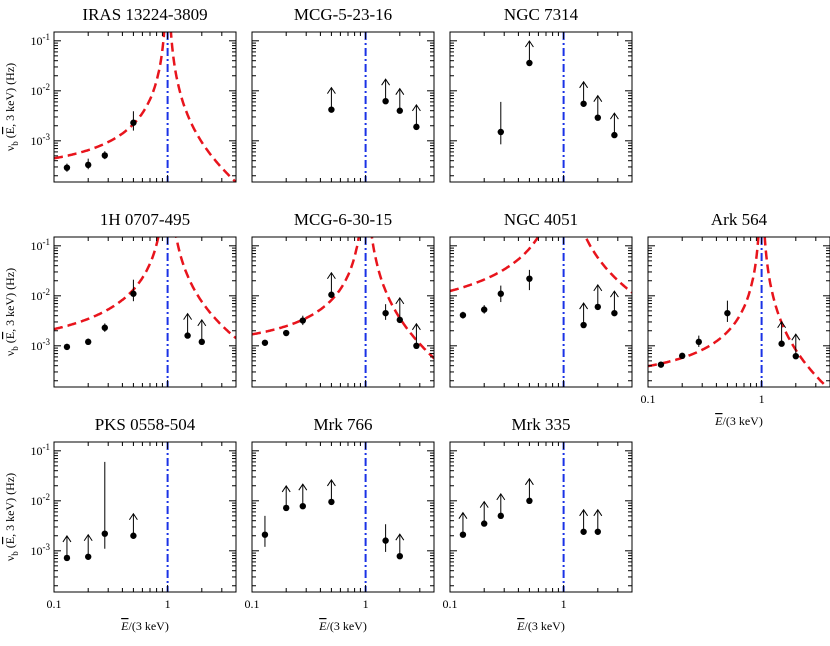 Image resolution: width=830 pixels, height=646 pixels. What do you see at coordinates (47, 547) in the screenshot?
I see `y-tick-exp: -3` at bounding box center [47, 547].